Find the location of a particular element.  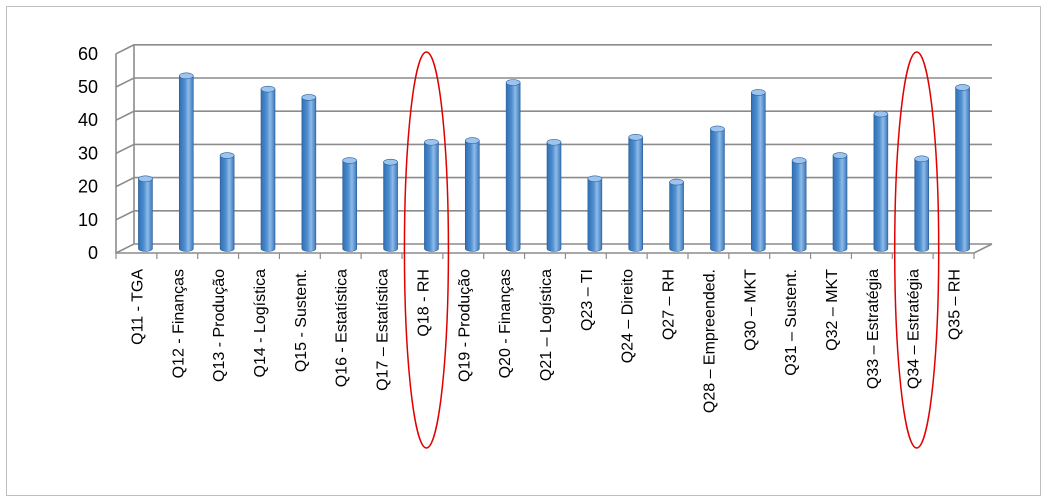

category-label: Q31 – Sustent. is located at coordinates (791, 322).